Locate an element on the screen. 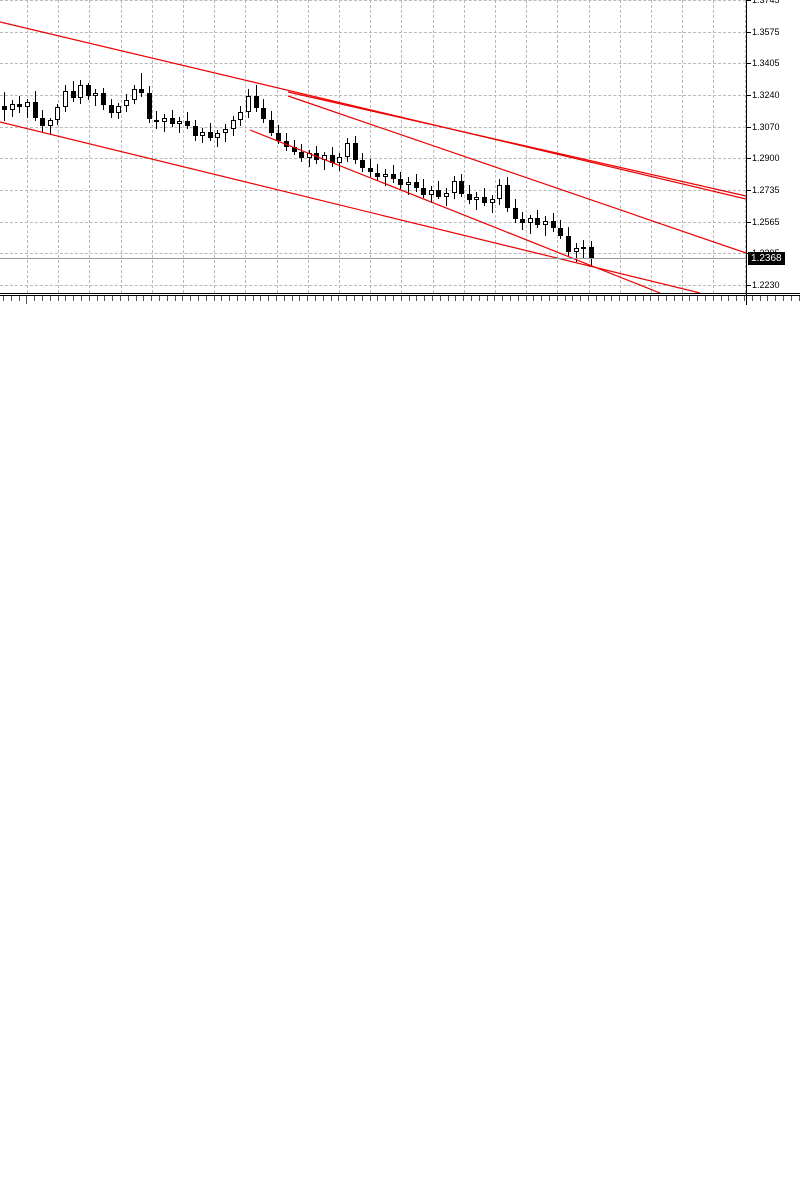  price-tick-label: 1.3405 is located at coordinates (766, 63).